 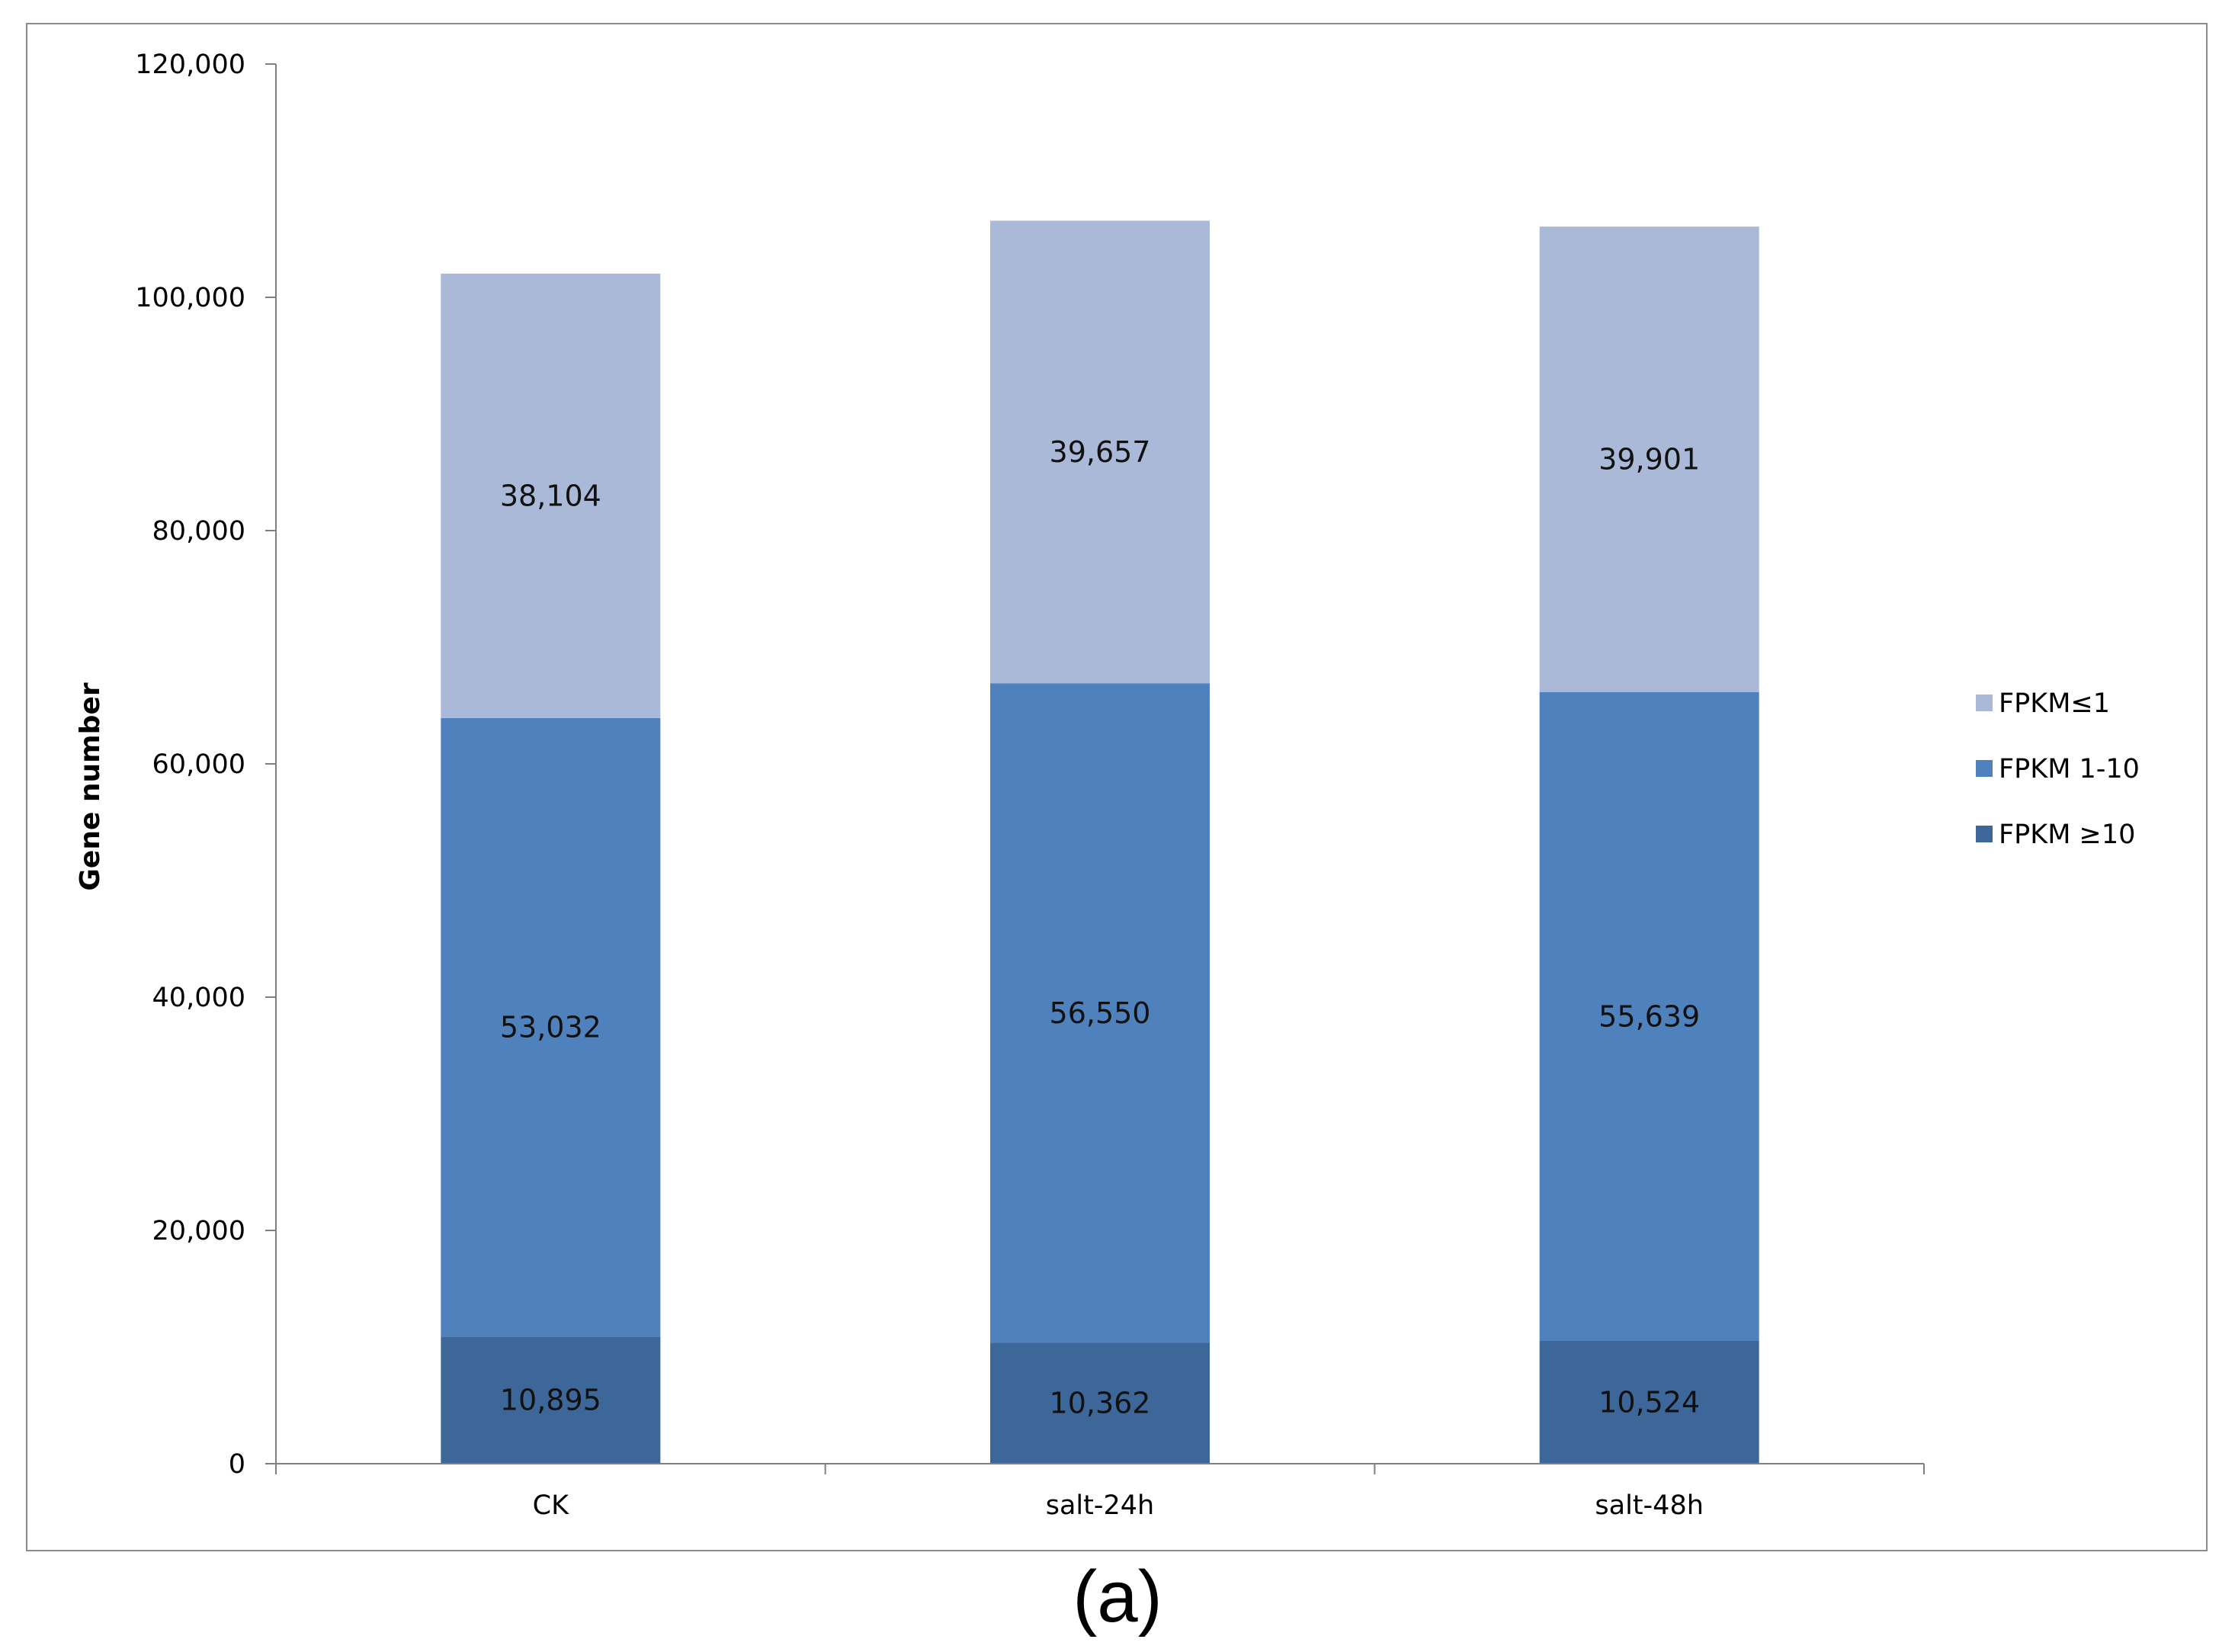 I want to click on y-tick-label: 60,000, so click(x=198, y=765).